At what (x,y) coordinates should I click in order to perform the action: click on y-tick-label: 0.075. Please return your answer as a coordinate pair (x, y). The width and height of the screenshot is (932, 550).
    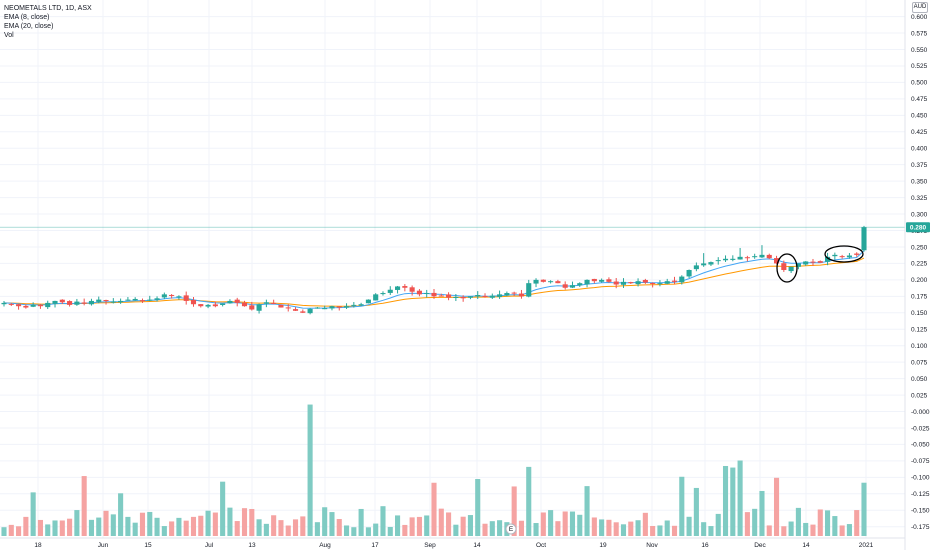
    Looking at the image, I should click on (919, 362).